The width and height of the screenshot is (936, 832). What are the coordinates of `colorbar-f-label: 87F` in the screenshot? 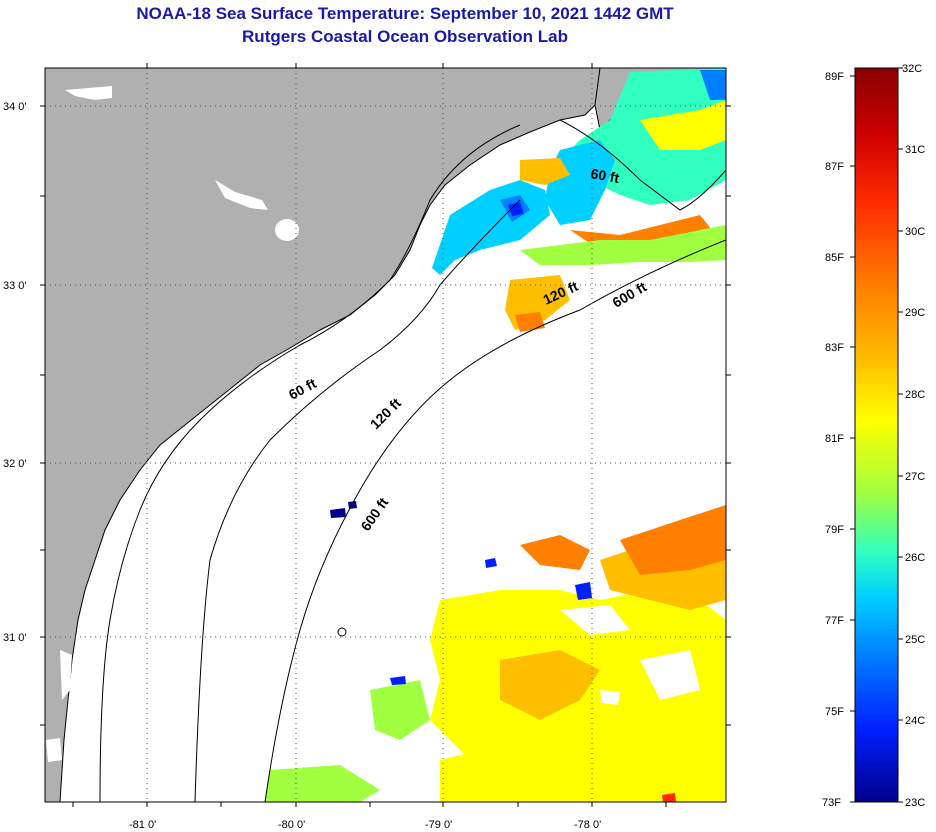 It's located at (834, 167).